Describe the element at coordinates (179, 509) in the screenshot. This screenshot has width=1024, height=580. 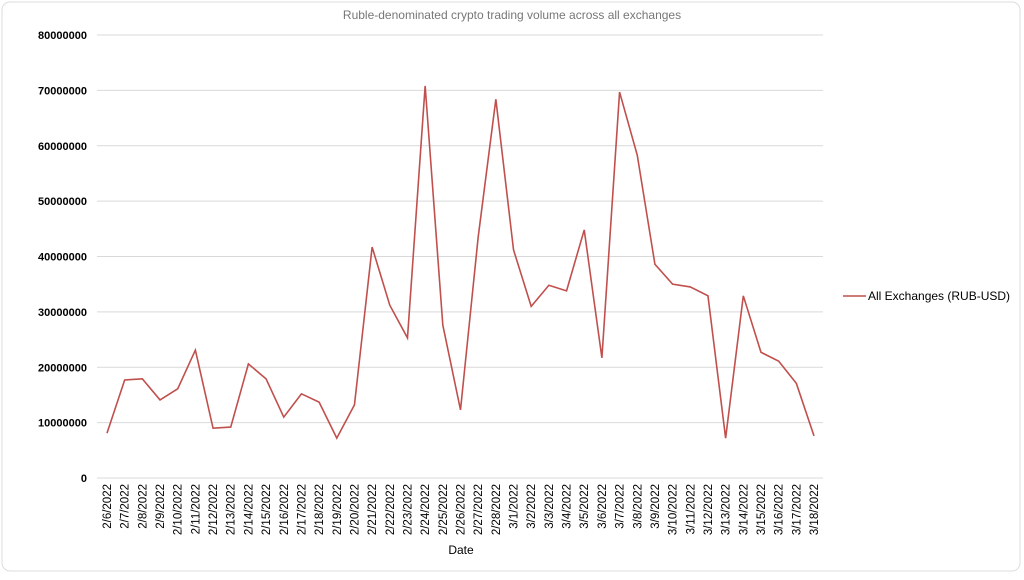
I see `x-tick-label: 2/10/2022` at that location.